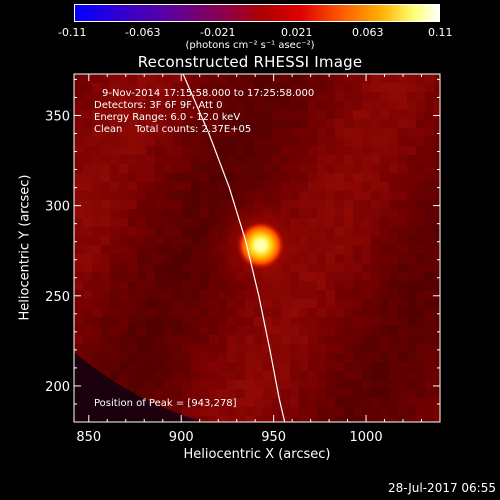  Describe the element at coordinates (366, 437) in the screenshot. I see `x-tick-label: 1000` at that location.